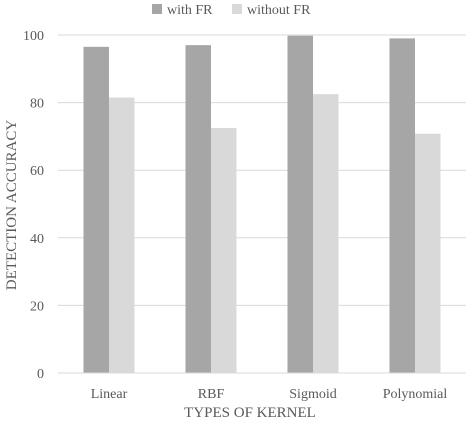 The height and width of the screenshot is (427, 474). Describe the element at coordinates (402, 205) in the screenshot. I see `bar-polynomial-with-fr` at that location.